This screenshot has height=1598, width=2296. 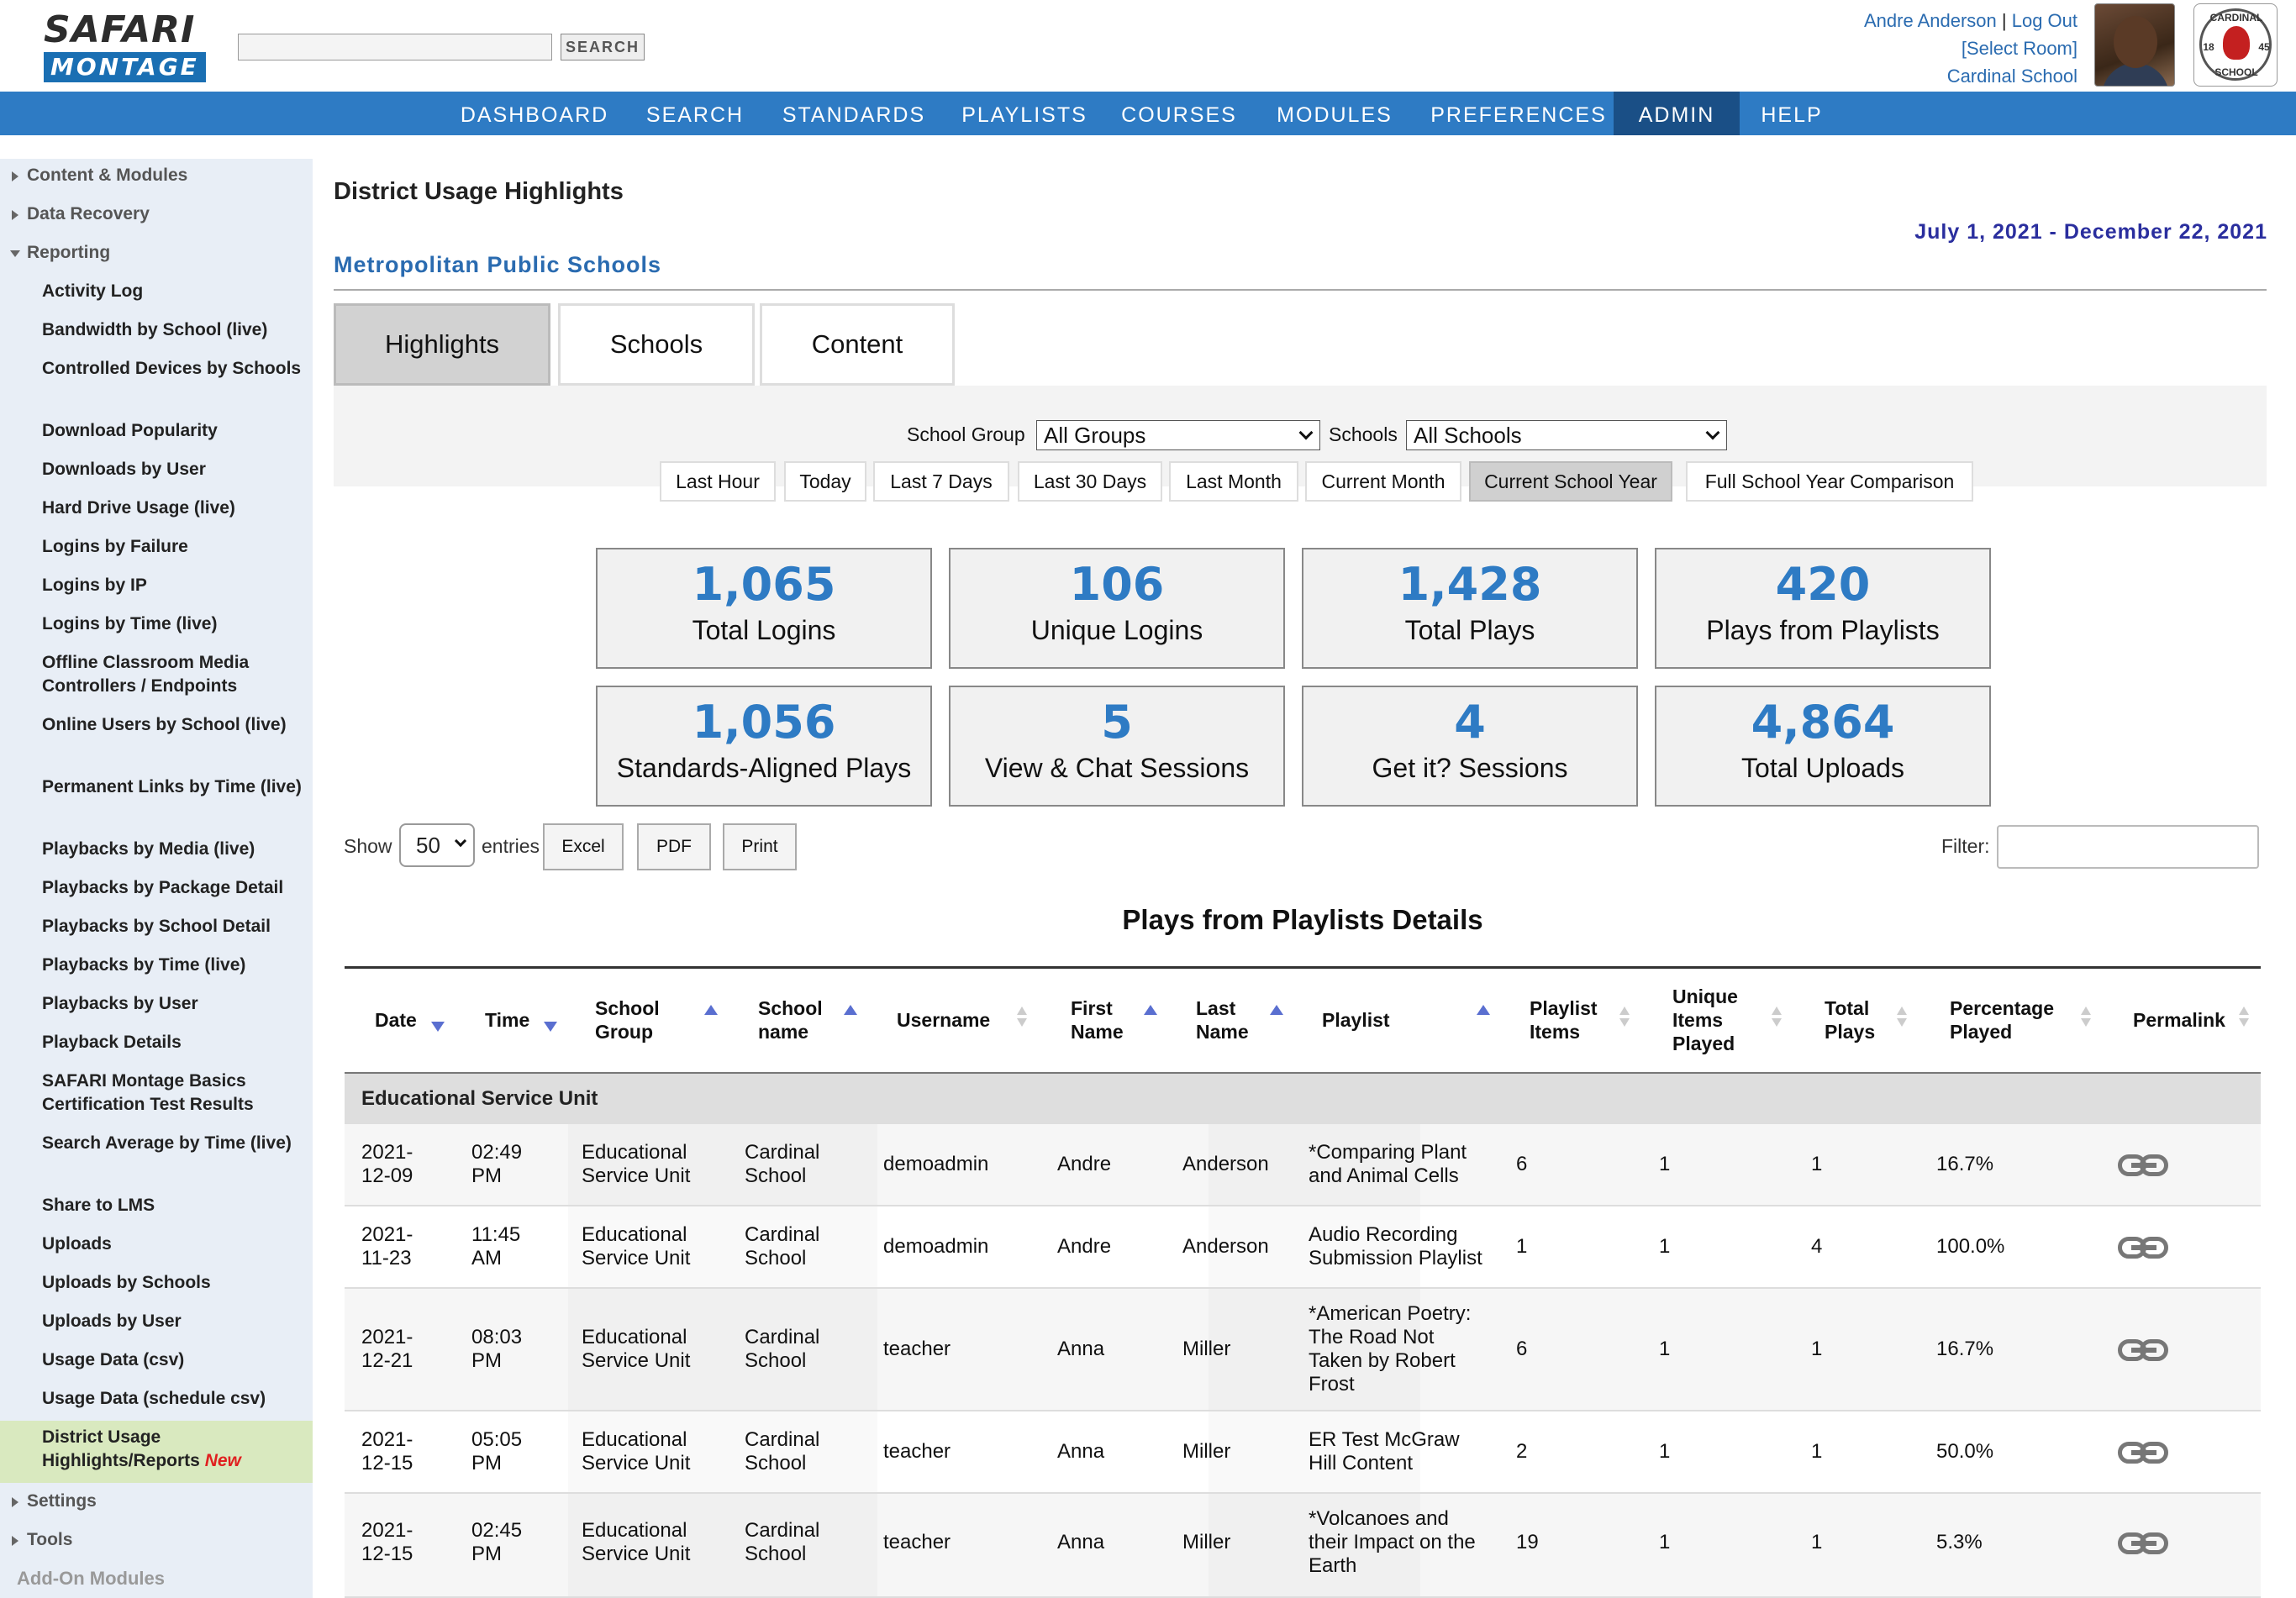 What do you see at coordinates (77, 1244) in the screenshot?
I see `sidebar-item-uploads: Uploads` at bounding box center [77, 1244].